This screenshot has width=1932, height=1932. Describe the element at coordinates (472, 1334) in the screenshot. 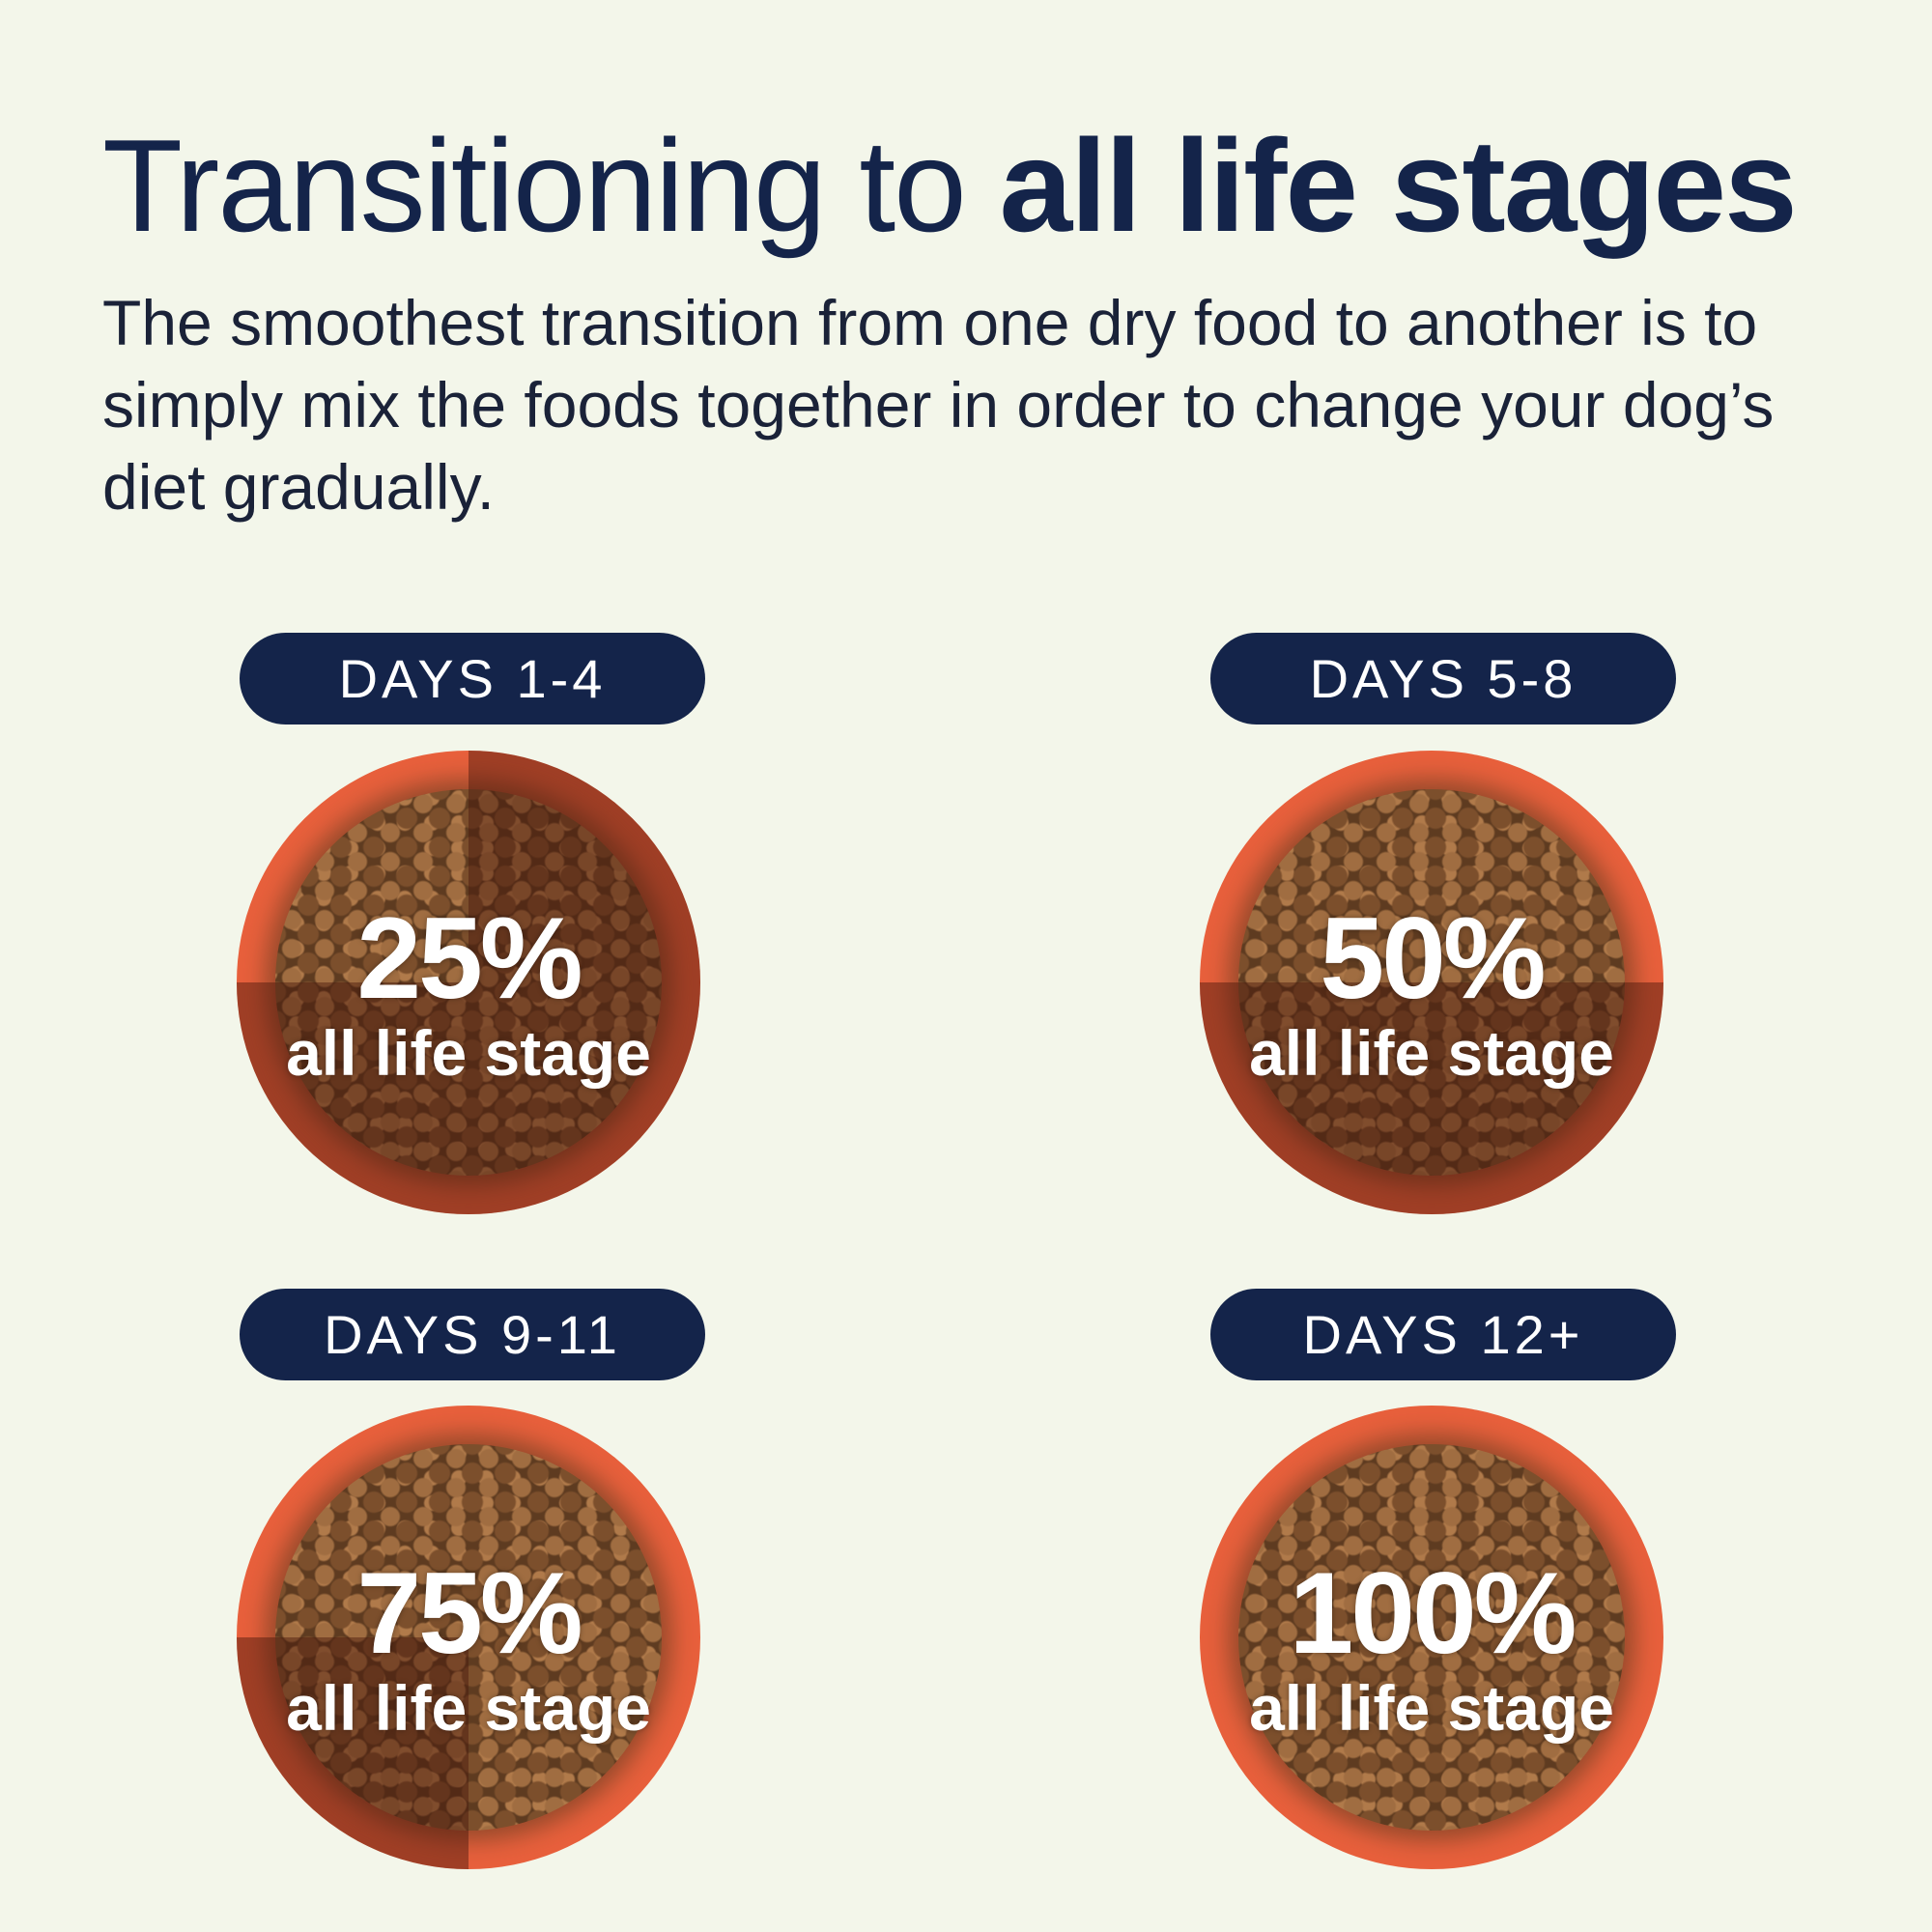

I see `days-pill: DAYS 9-11` at that location.